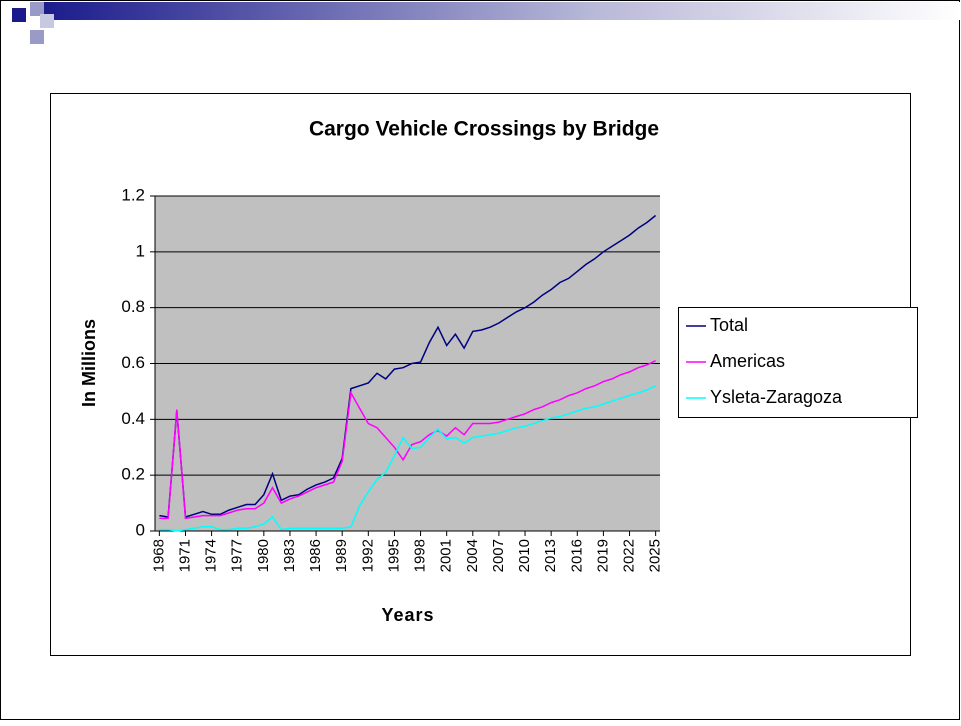 The image size is (961, 726). What do you see at coordinates (367, 555) in the screenshot?
I see `x-tick-label: 1992` at bounding box center [367, 555].